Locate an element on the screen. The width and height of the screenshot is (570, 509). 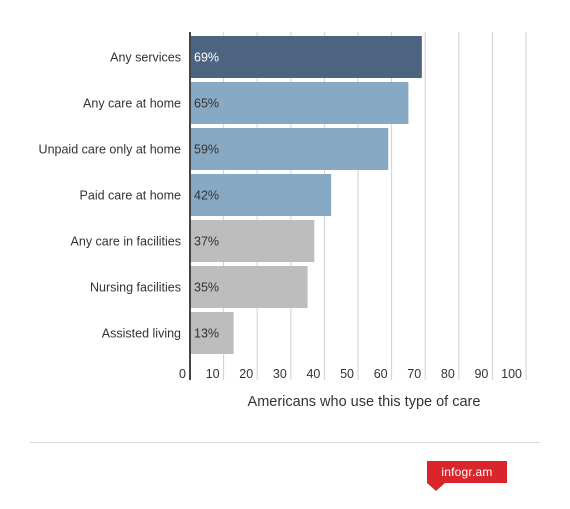
bar-unpaid-care-only-at-home is located at coordinates (290, 149).